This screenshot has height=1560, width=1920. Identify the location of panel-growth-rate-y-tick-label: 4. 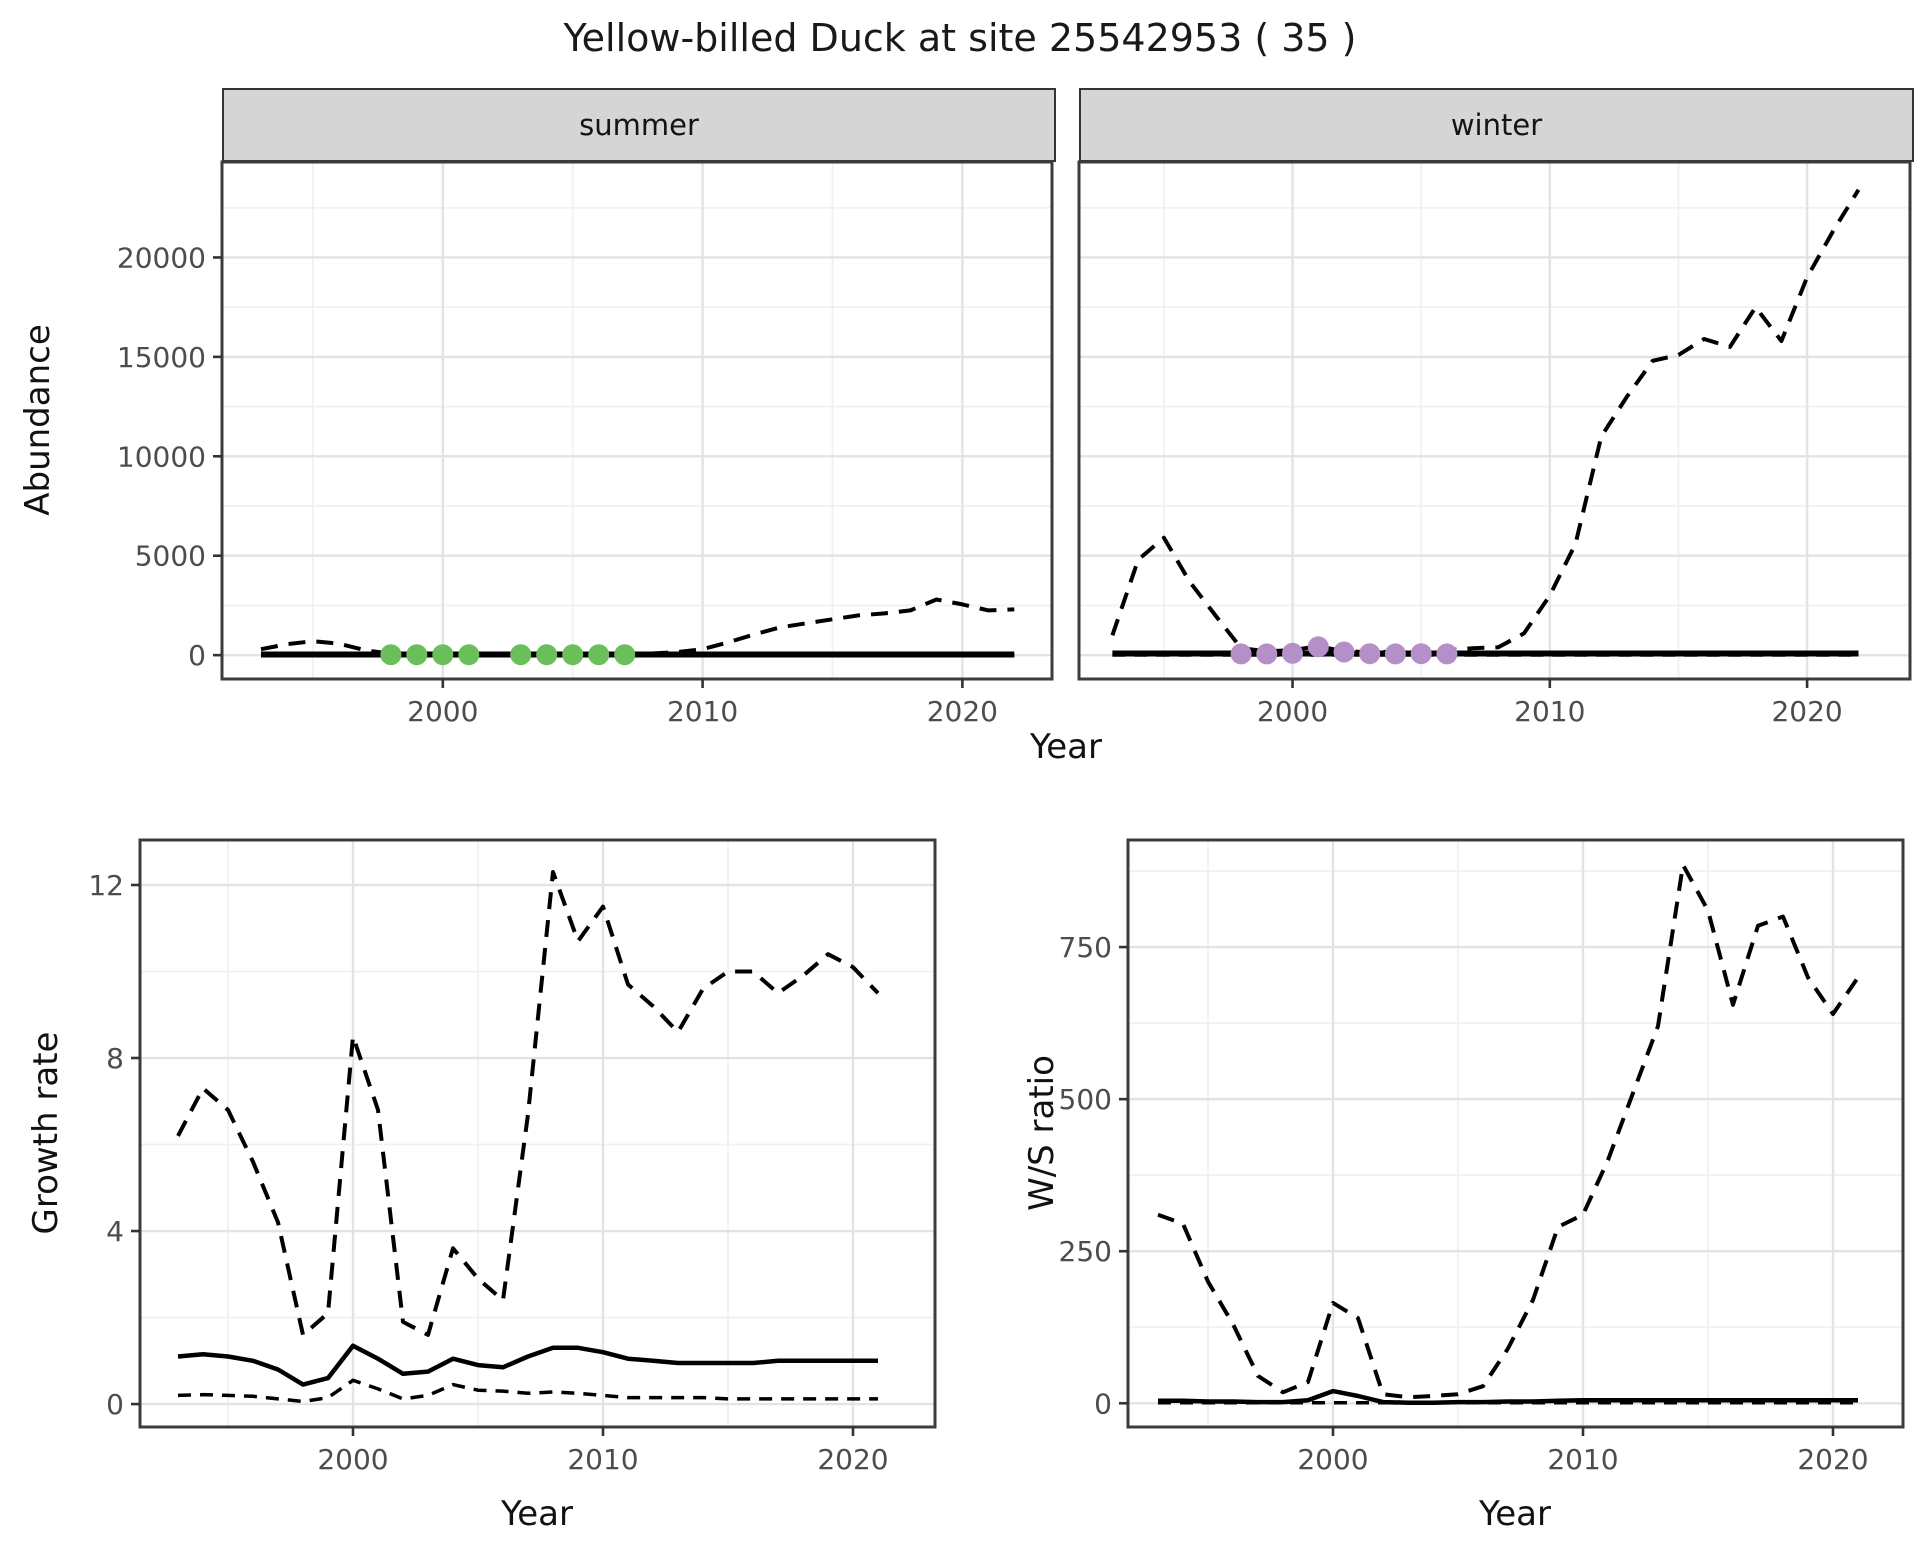
(115, 1231).